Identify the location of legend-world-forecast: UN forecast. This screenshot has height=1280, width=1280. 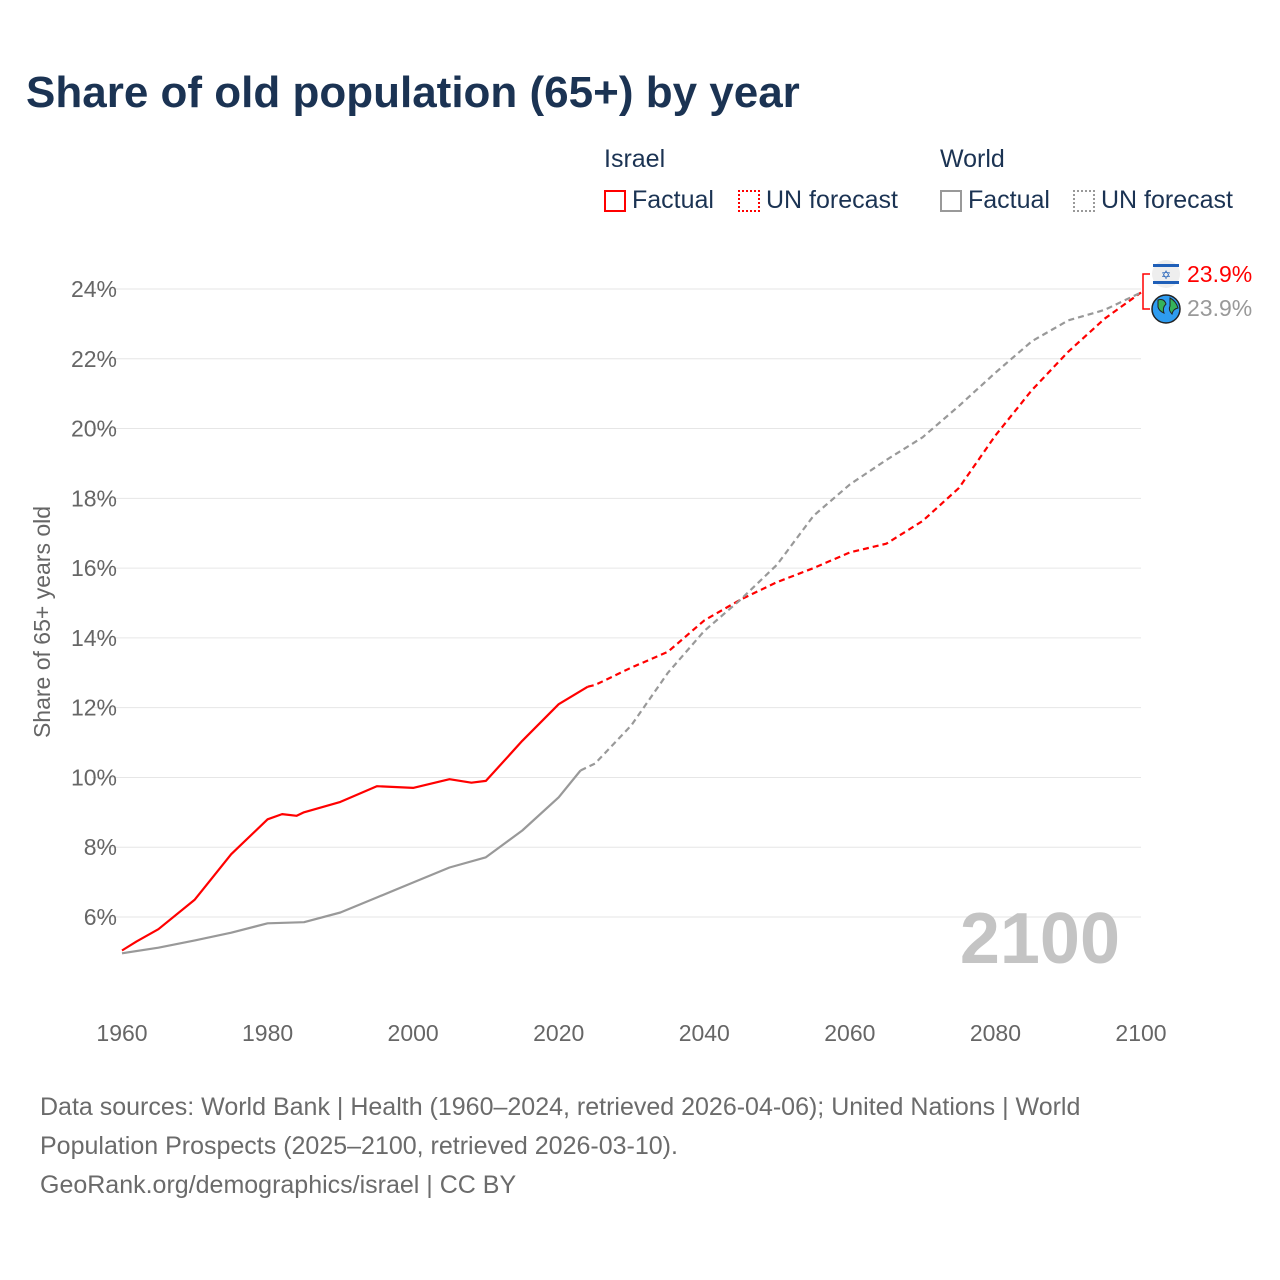
(1153, 200).